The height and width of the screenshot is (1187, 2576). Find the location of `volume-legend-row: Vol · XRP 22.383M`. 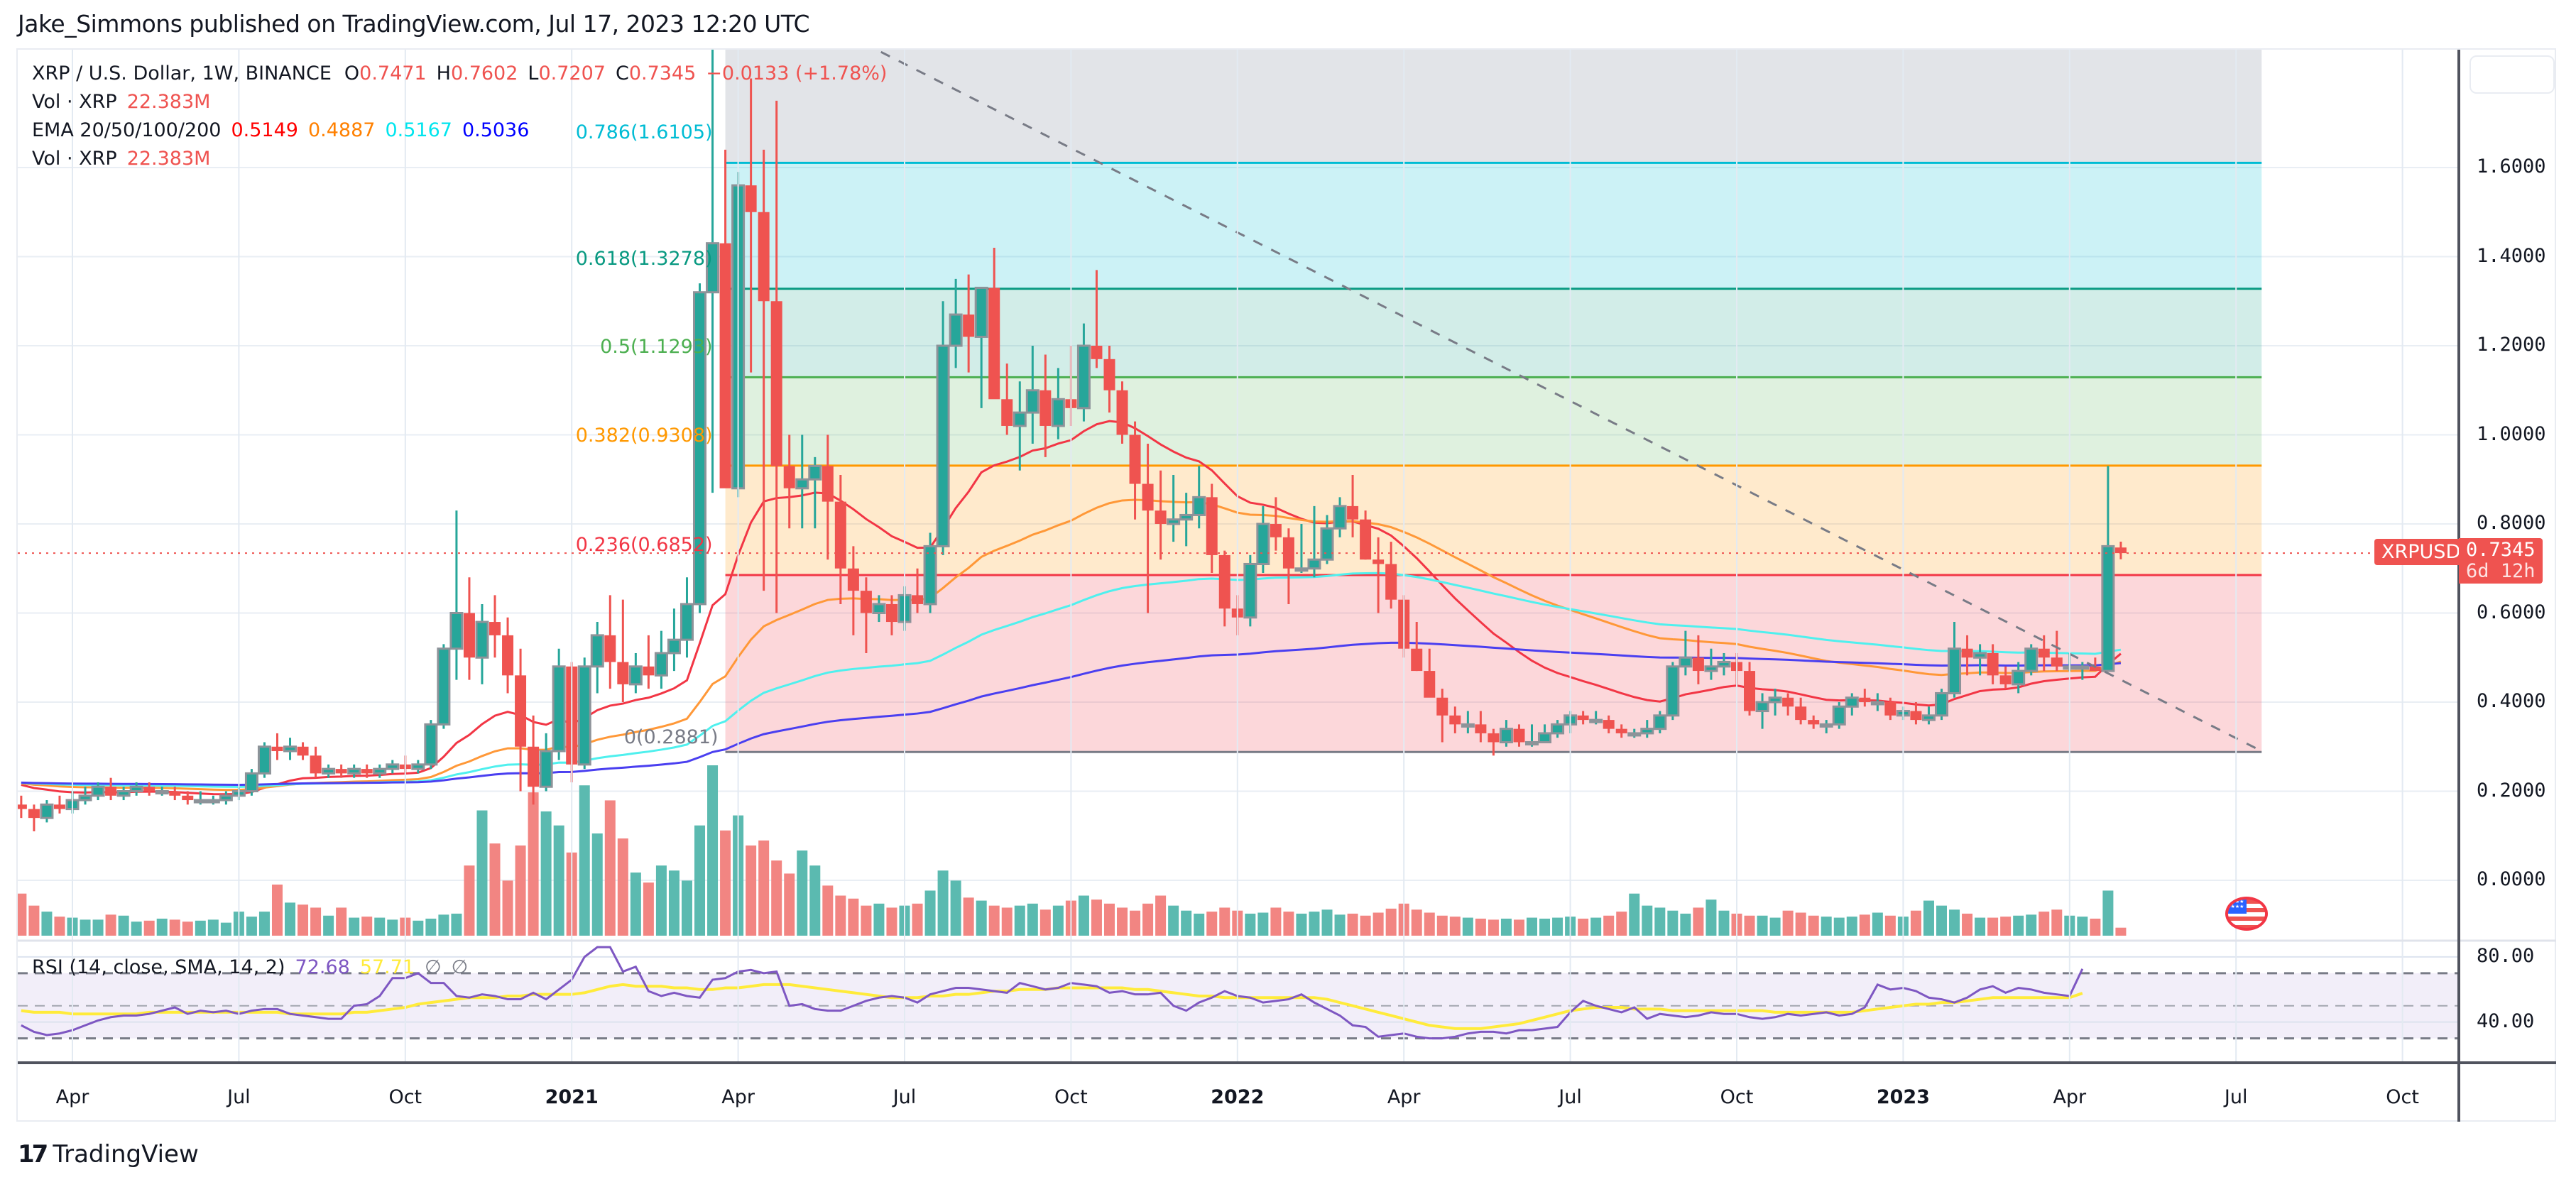

volume-legend-row: Vol · XRP 22.383M is located at coordinates (126, 102).